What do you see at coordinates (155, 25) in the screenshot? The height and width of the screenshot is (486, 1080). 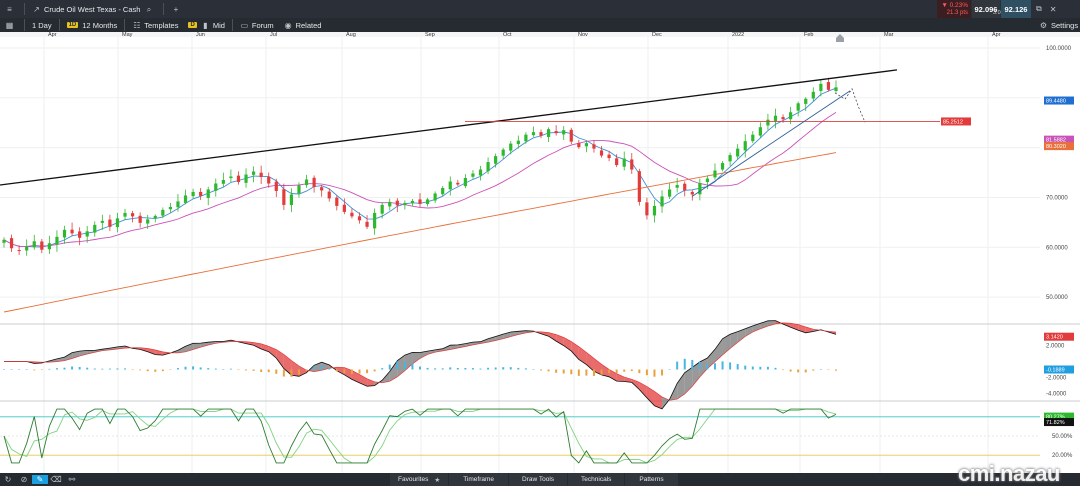 I see `templates-button: ☷ Templates` at bounding box center [155, 25].